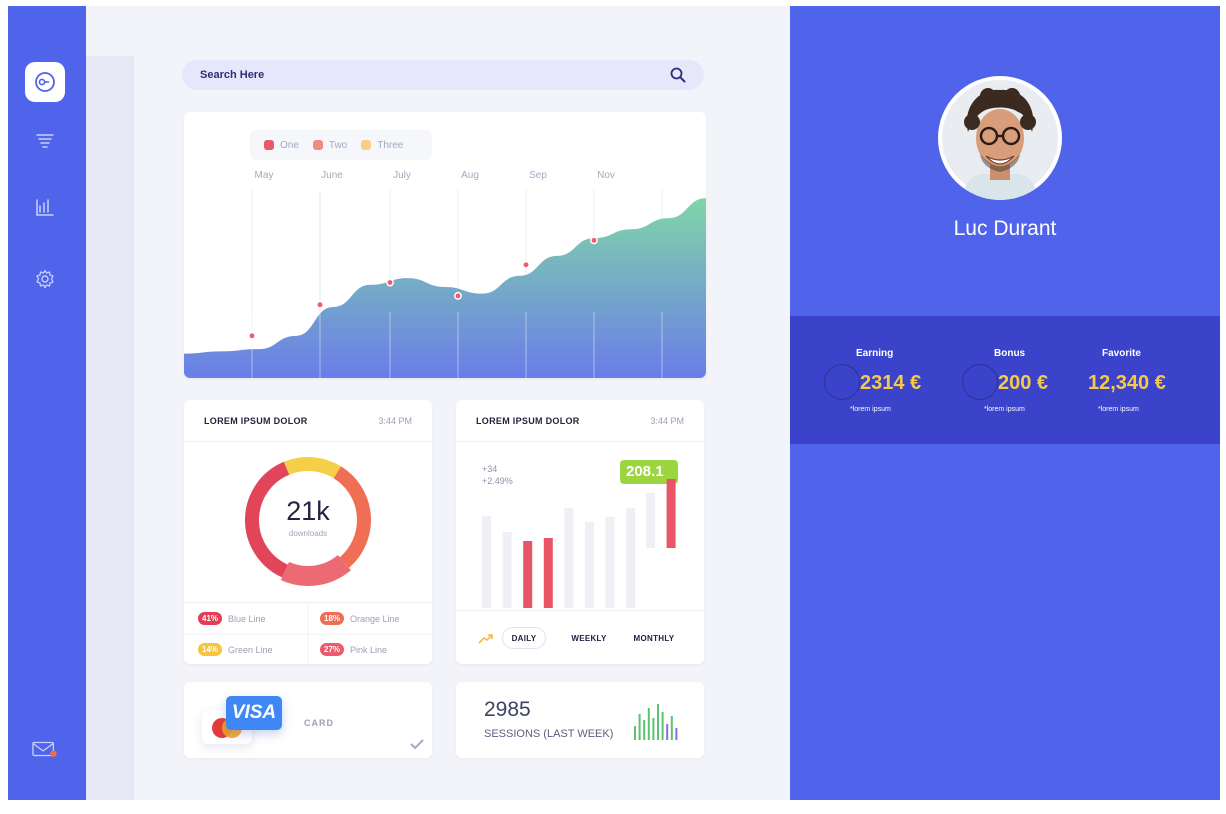  I want to click on legend-label: One, so click(289, 145).